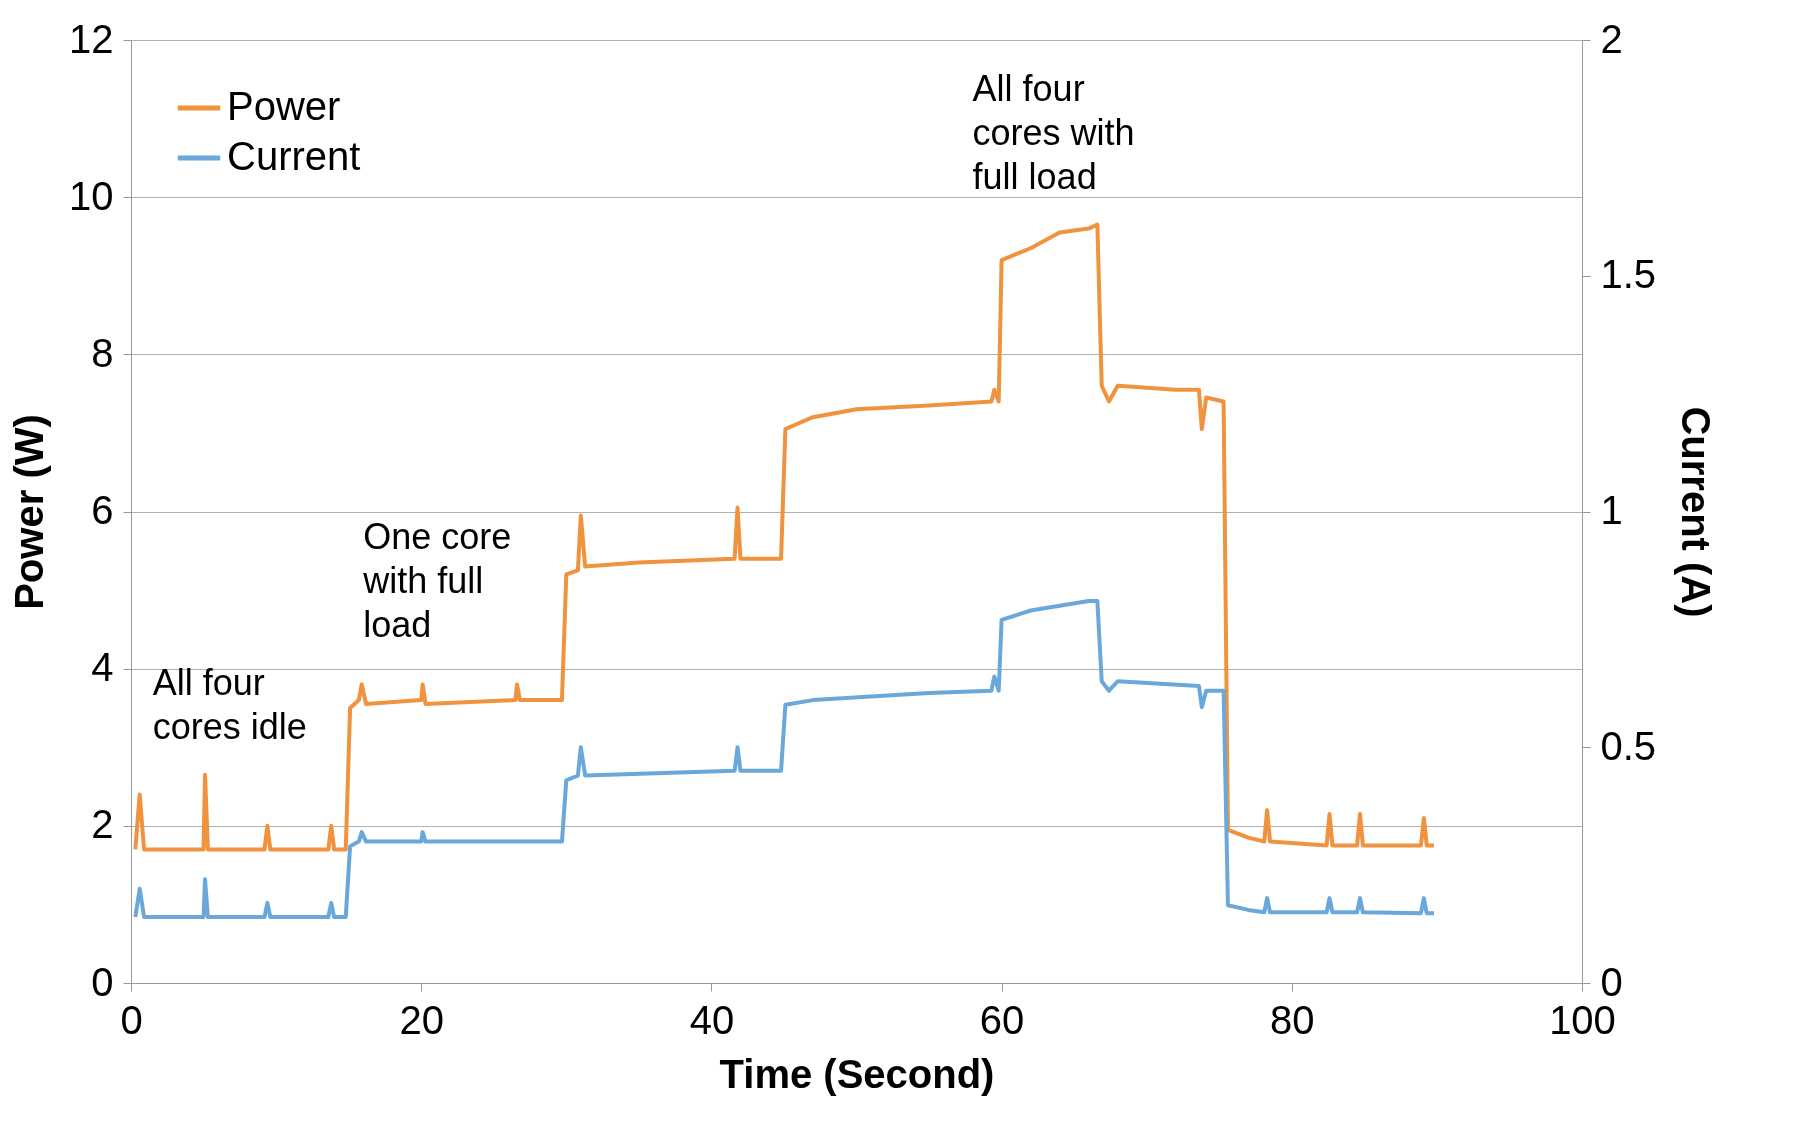 Image resolution: width=1797 pixels, height=1124 pixels. Describe the element at coordinates (284, 106) in the screenshot. I see `legend-label: Power` at that location.